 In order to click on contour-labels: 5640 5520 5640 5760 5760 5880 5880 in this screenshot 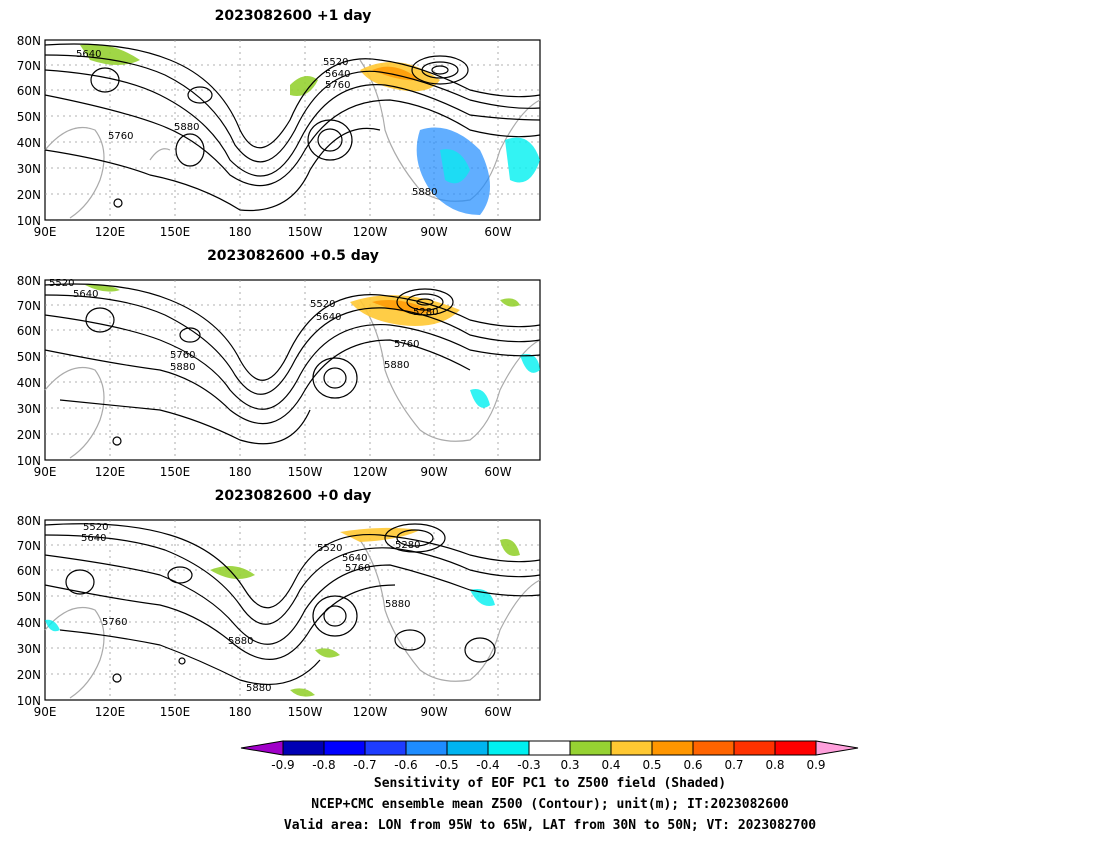, I will do `click(256, 123)`.